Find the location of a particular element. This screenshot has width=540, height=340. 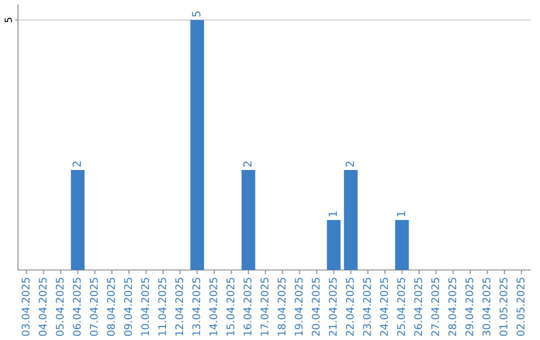

x-tick-label: 06.04.2025 is located at coordinates (76, 307).